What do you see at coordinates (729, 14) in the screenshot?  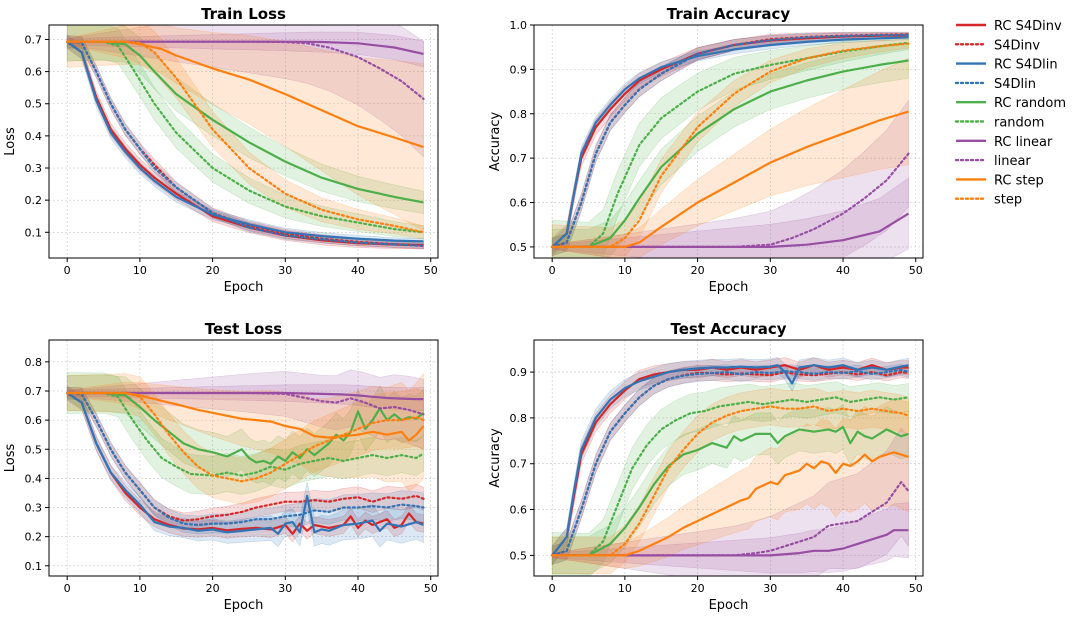 I see `train-accuracy-title: Train Accuracy` at bounding box center [729, 14].